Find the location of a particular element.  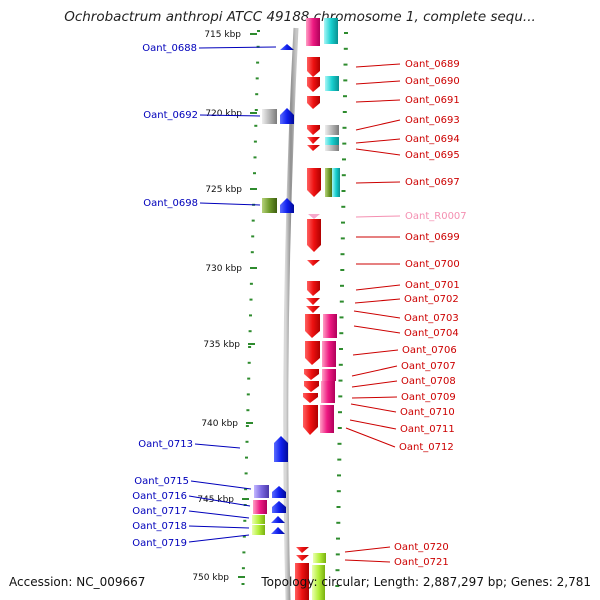

gene-label: Oant_0702 is located at coordinates (431, 299).